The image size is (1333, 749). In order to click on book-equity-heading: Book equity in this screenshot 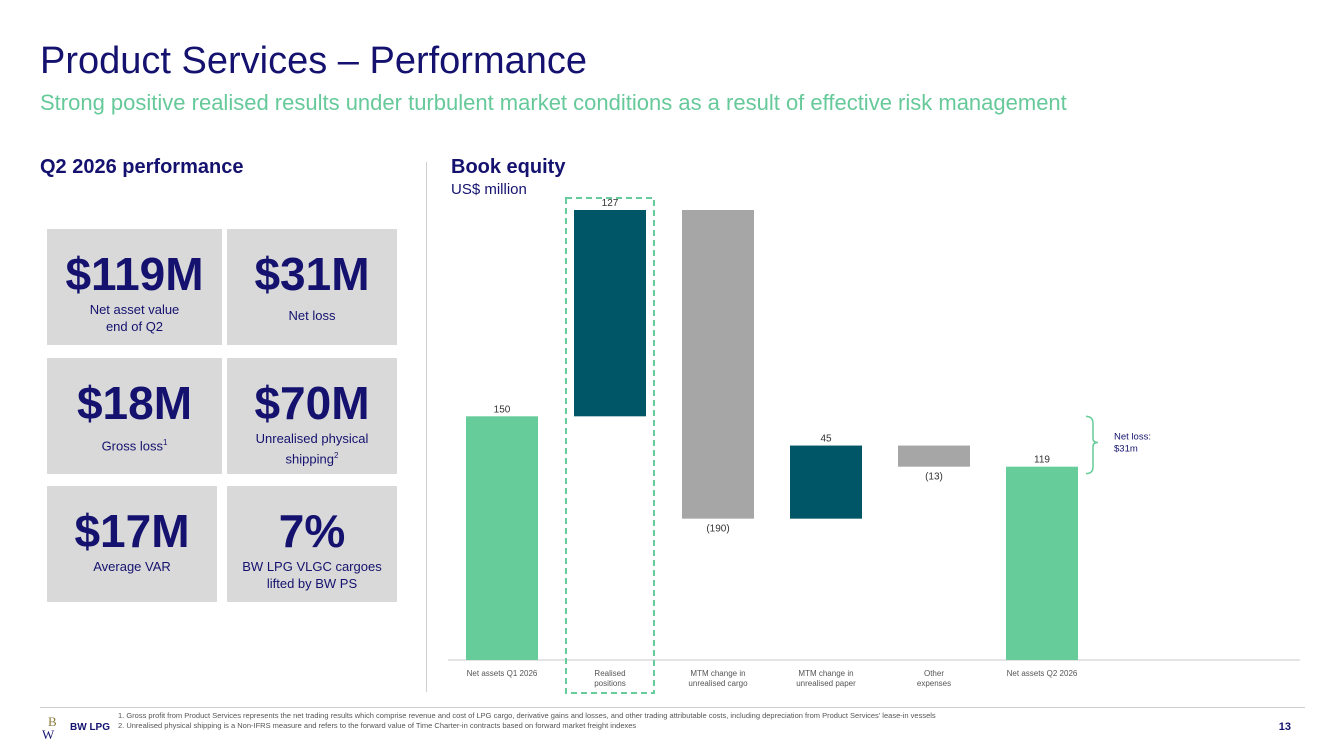, I will do `click(508, 167)`.